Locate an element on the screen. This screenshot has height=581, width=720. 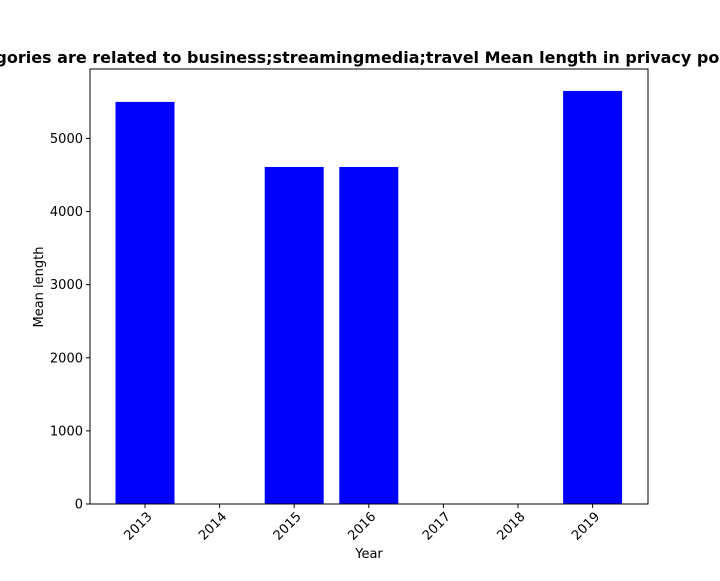
x-tick-label-2016: 2016 is located at coordinates (362, 527).